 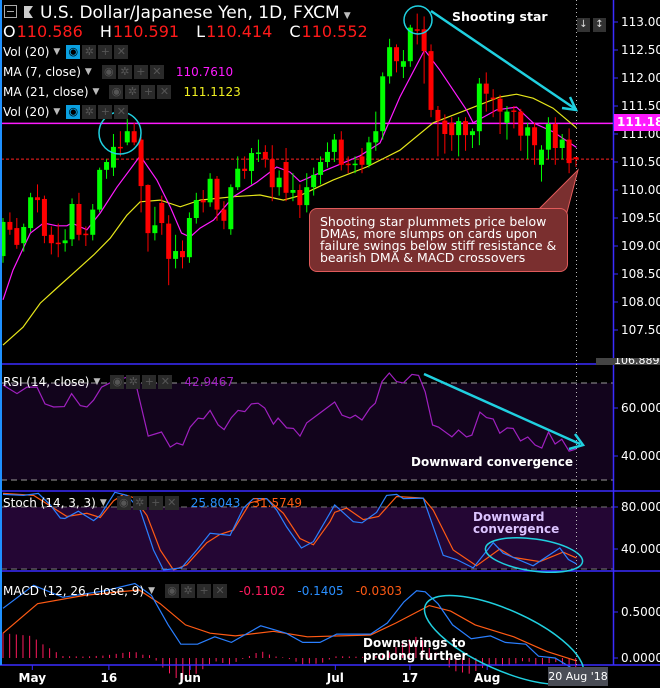 What do you see at coordinates (295, 31) in the screenshot?
I see `close-label: C` at bounding box center [295, 31].